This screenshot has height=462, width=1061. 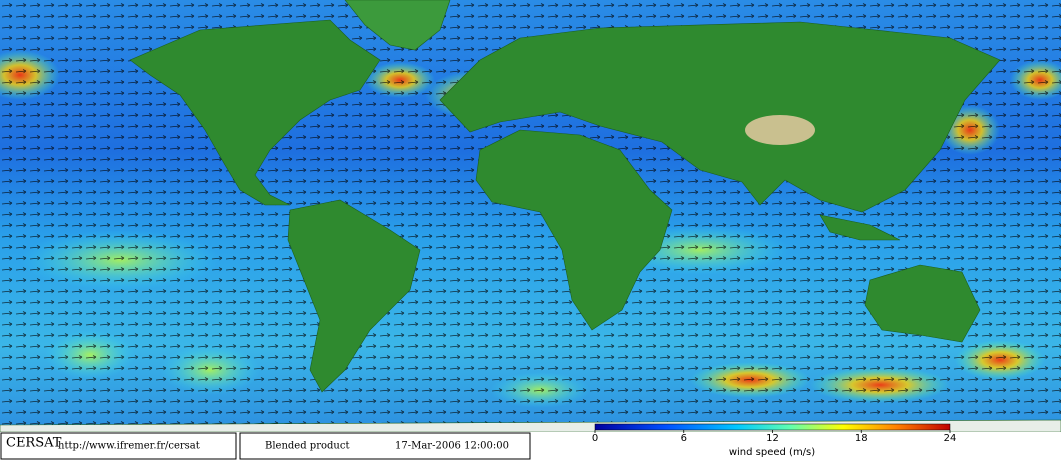 I want to click on product-box, so click(x=385, y=446).